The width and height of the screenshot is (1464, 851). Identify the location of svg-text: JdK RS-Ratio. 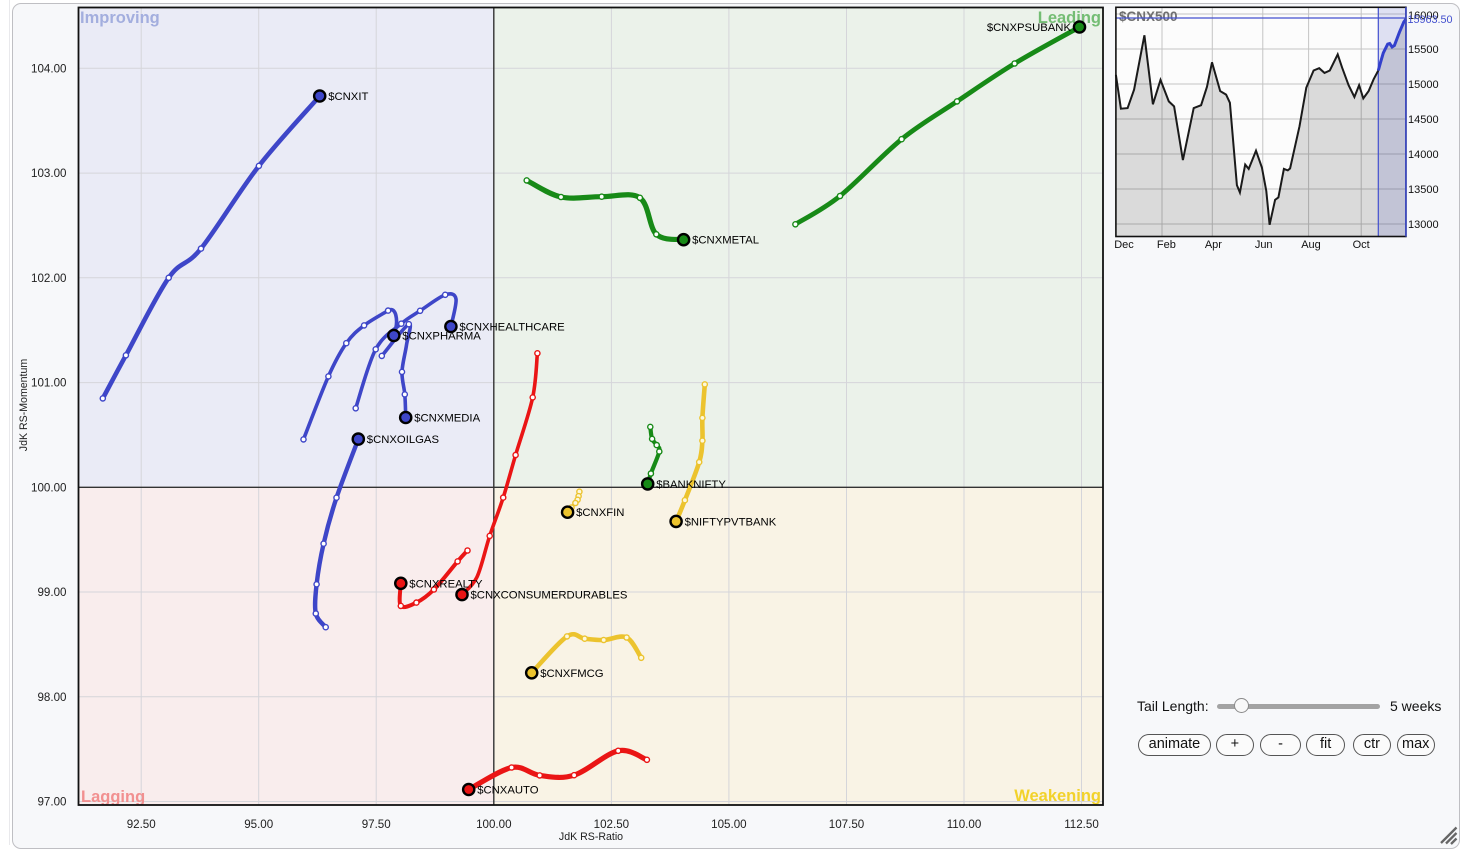
(591, 837).